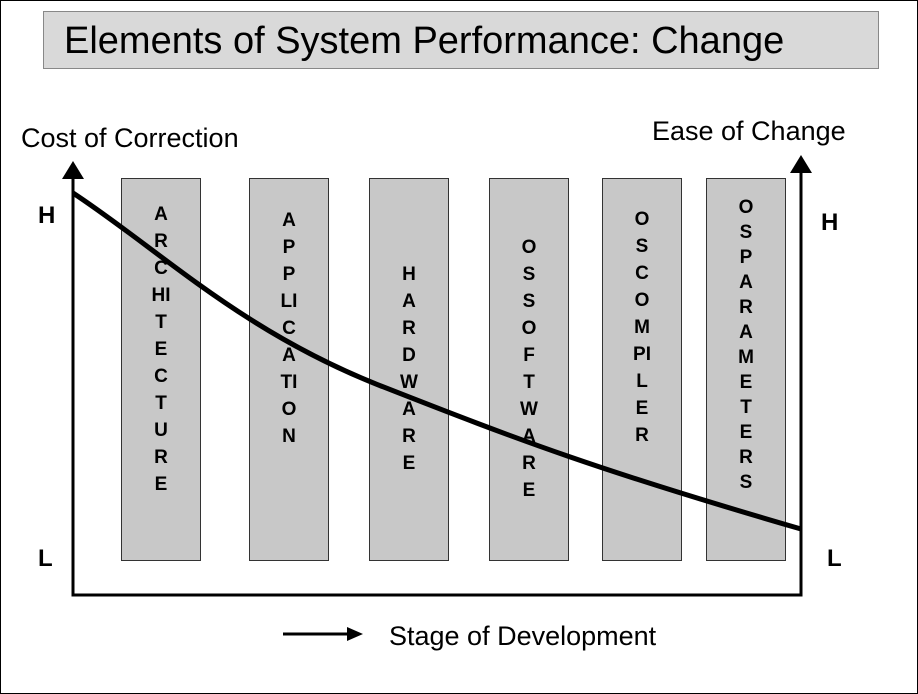 Image resolution: width=918 pixels, height=694 pixels. I want to click on stage-column: ARCHITECTURE, so click(161, 369).